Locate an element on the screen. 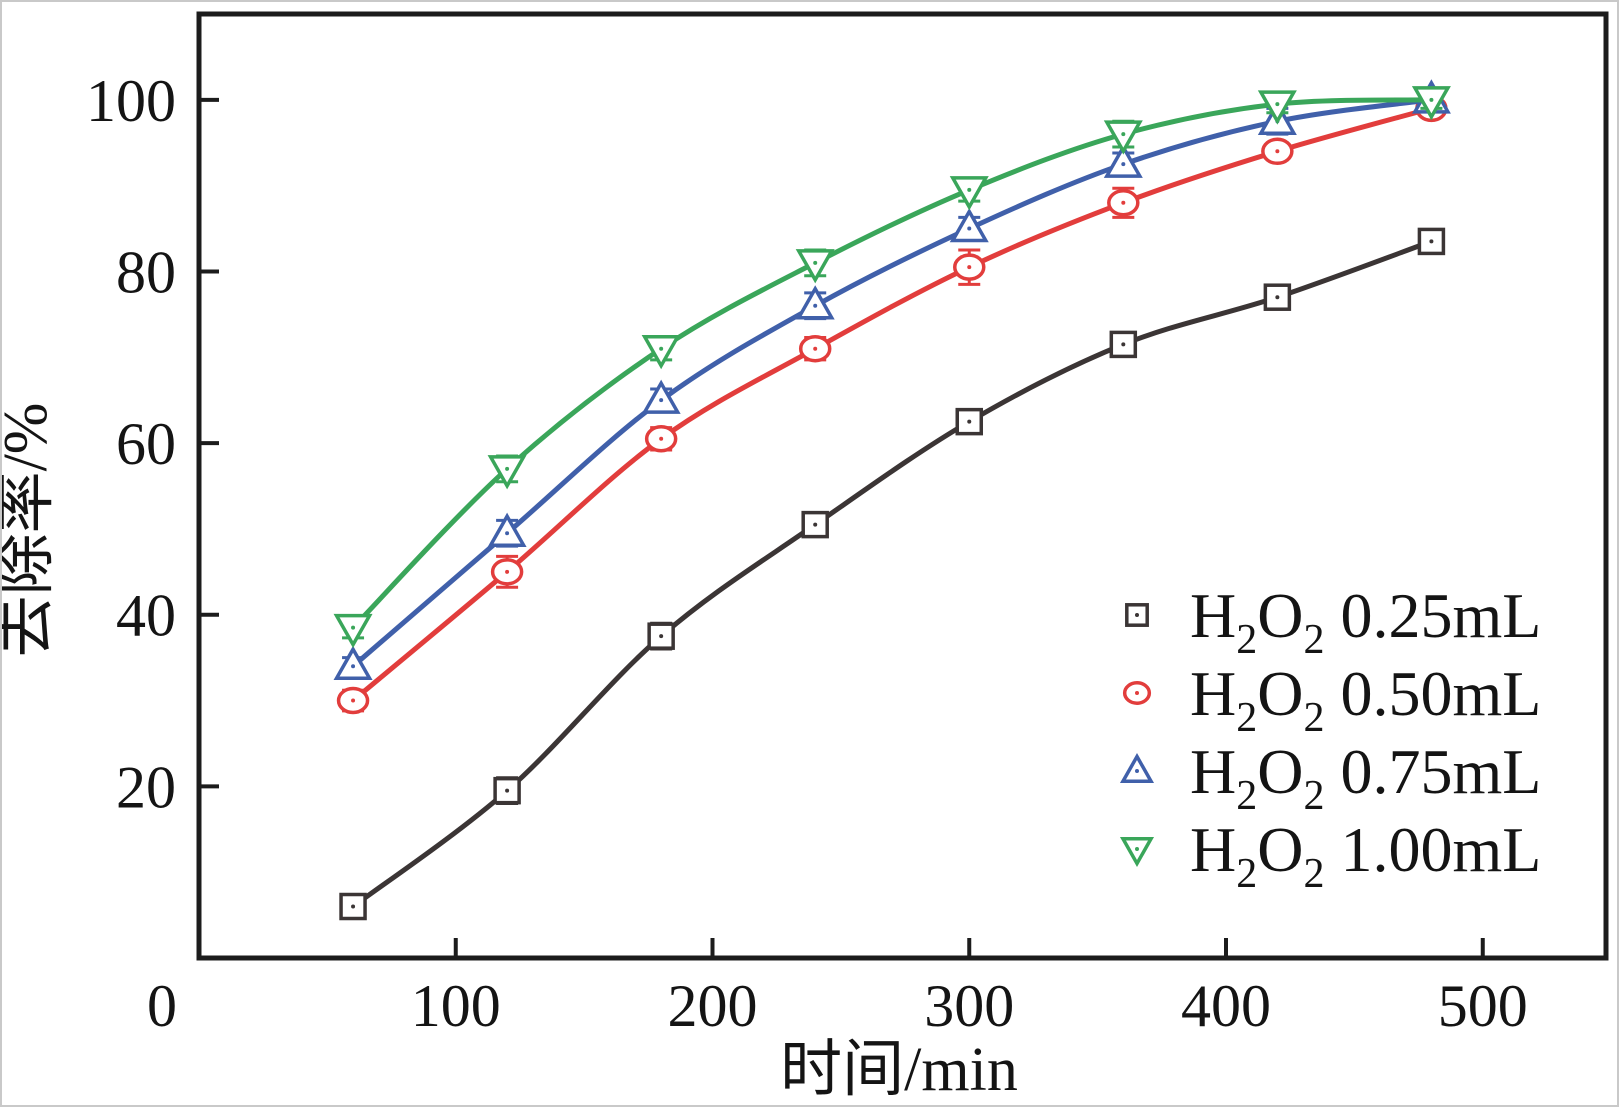 This screenshot has width=1619, height=1109. legend-label-text: 0.50mL is located at coordinates (1432, 693).